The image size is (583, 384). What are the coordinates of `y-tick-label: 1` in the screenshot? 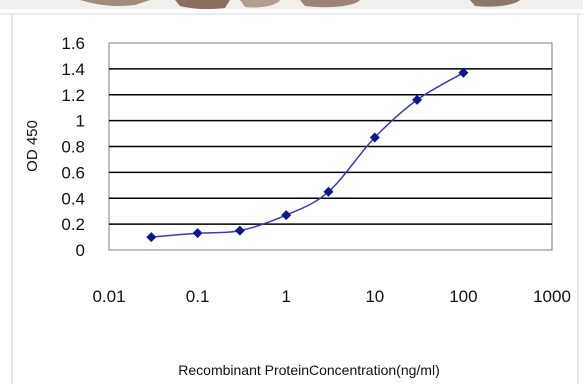 It's located at (80, 121).